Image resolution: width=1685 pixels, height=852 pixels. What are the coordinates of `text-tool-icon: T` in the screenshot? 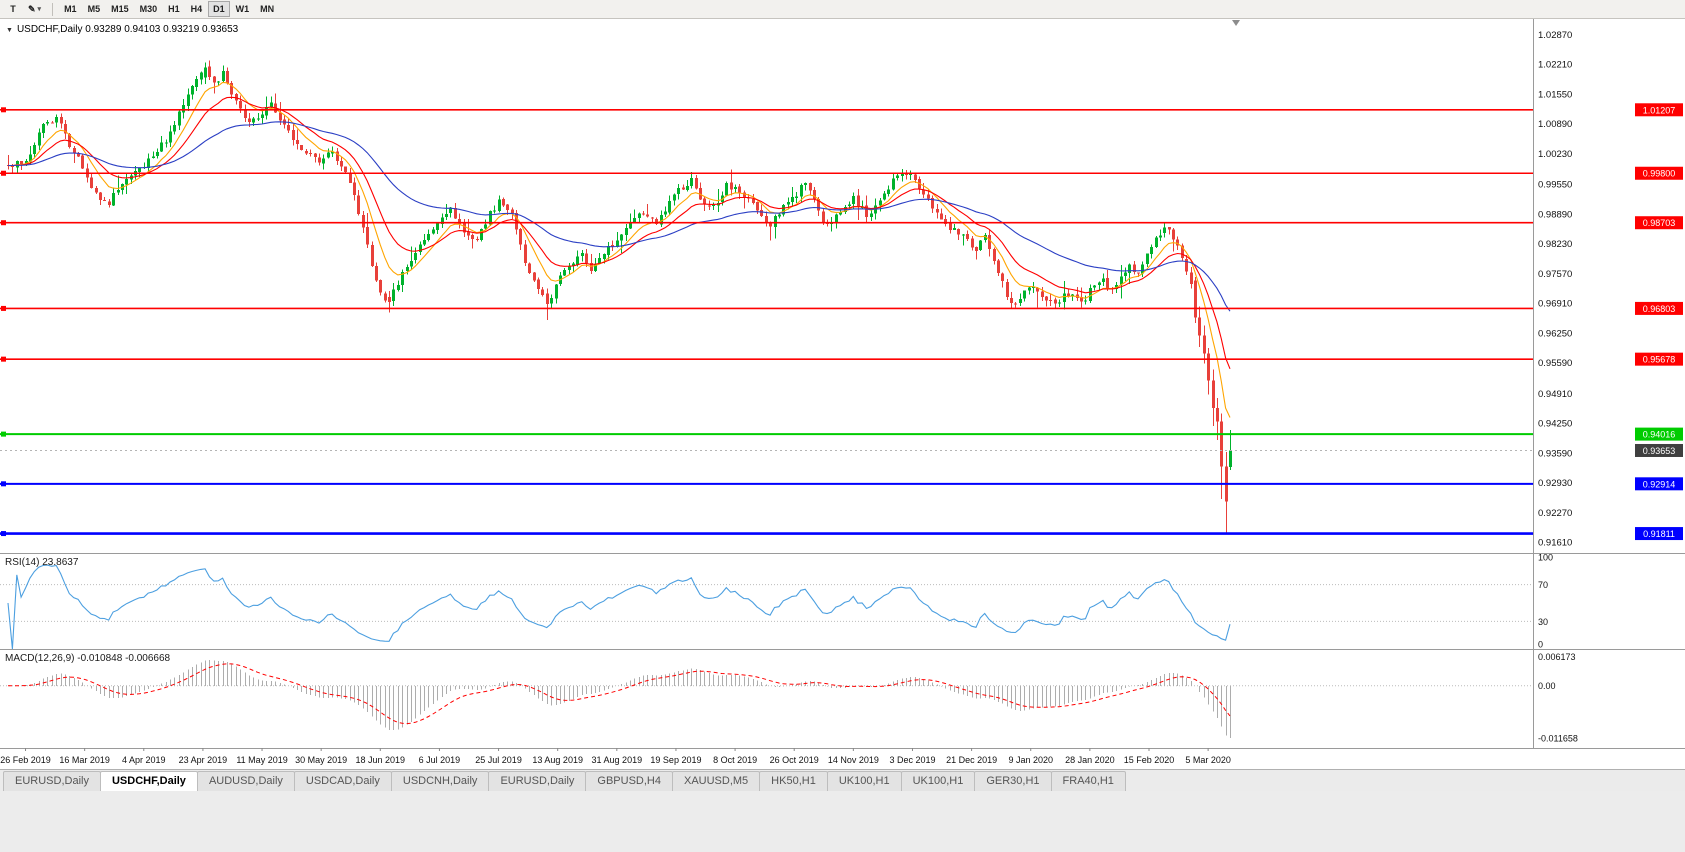 It's located at (13, 9).